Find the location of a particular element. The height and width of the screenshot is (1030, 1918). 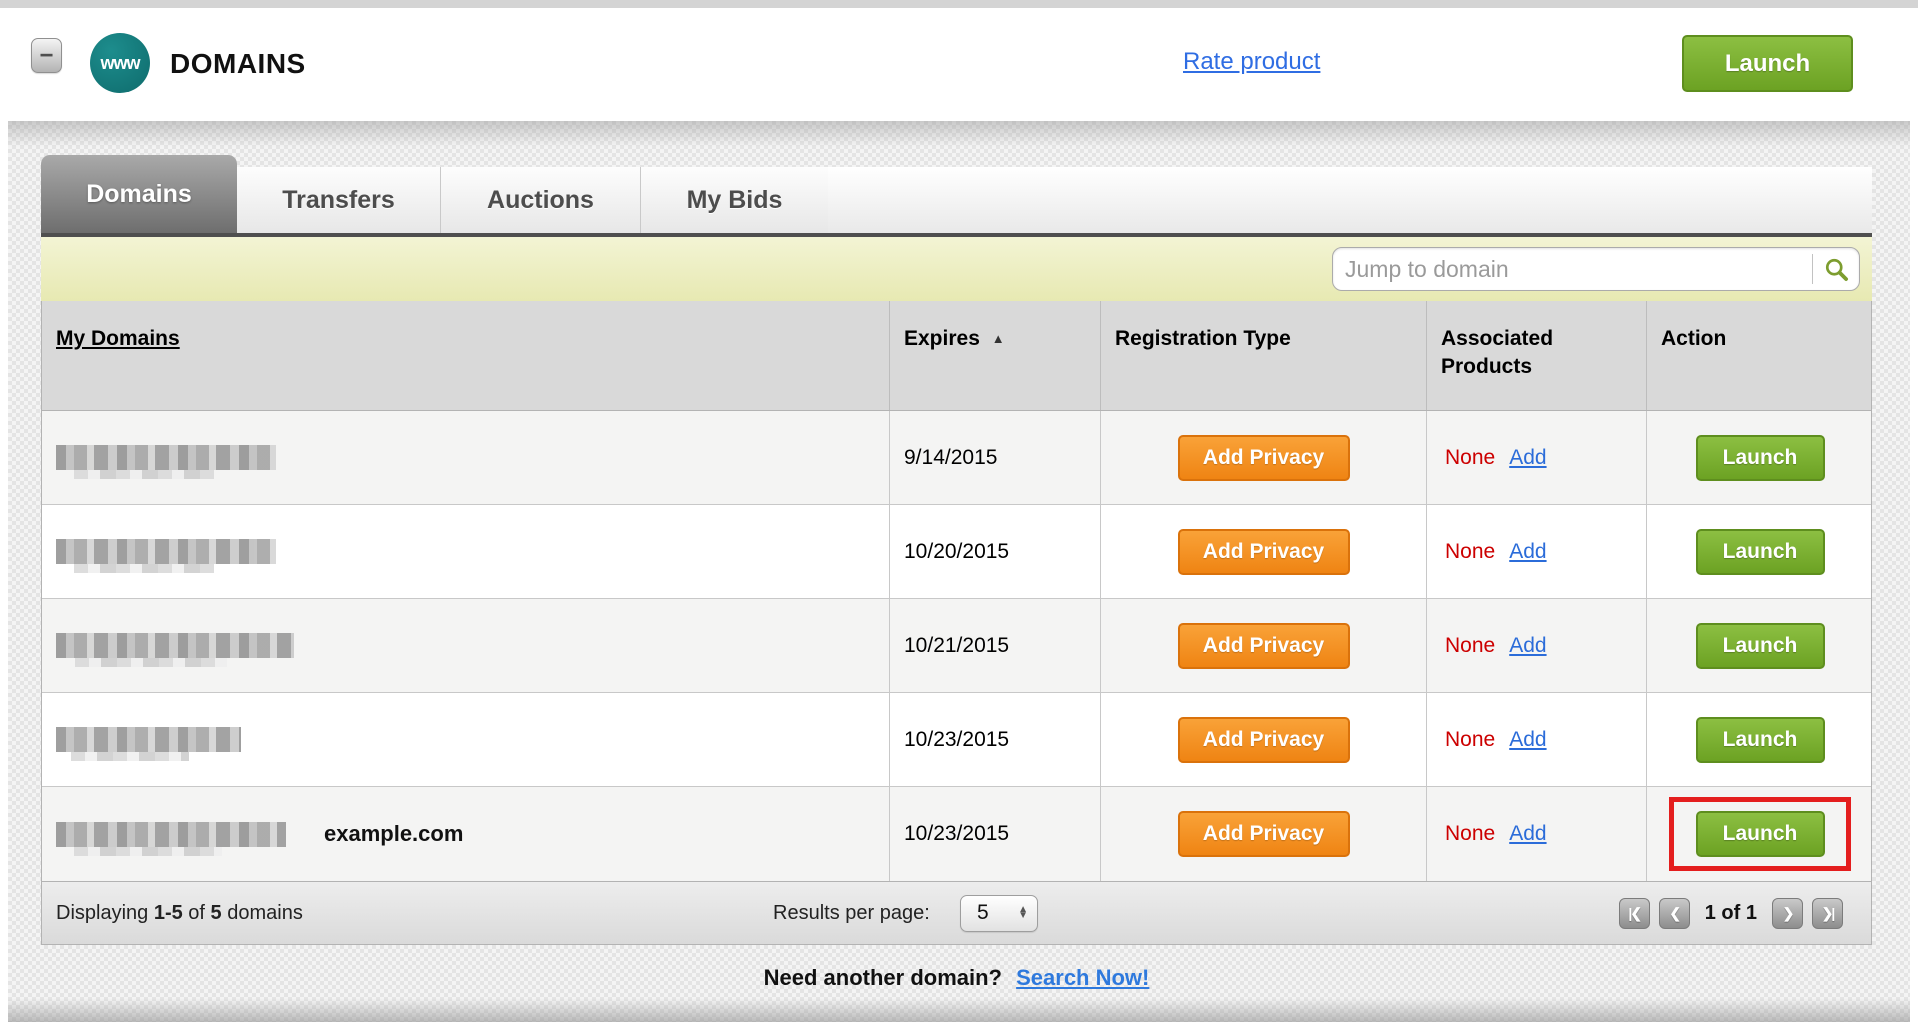

displaying-total: 5 is located at coordinates (216, 912).